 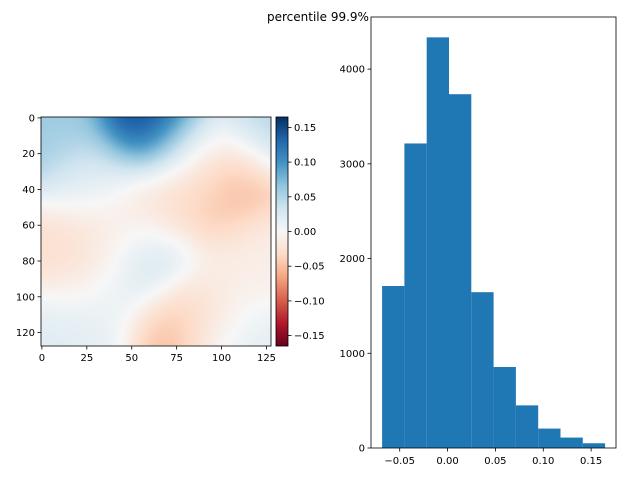 What do you see at coordinates (399, 461) in the screenshot?
I see `histogram-x-tick-label: −0.05` at bounding box center [399, 461].